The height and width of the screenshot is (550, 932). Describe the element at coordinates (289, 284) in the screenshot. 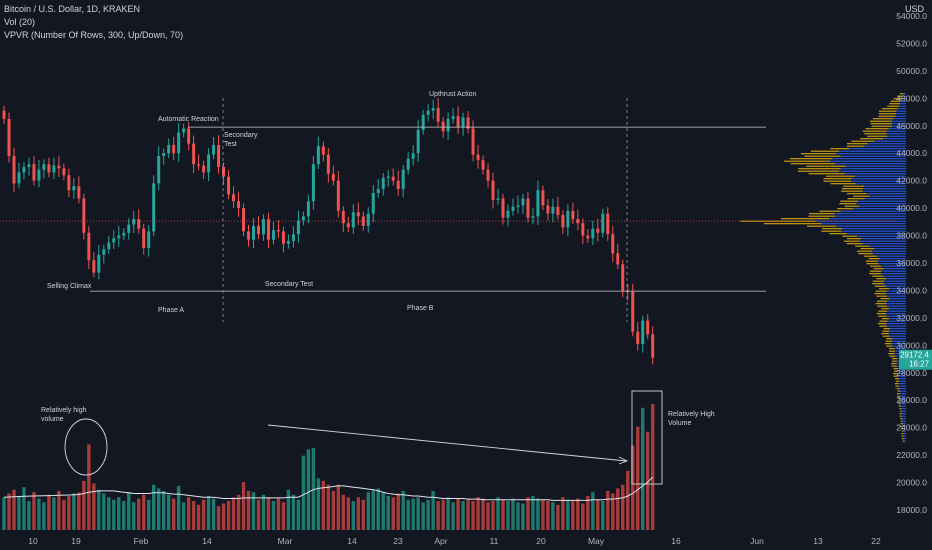

I see `annotation-label: Secondary Test` at that location.